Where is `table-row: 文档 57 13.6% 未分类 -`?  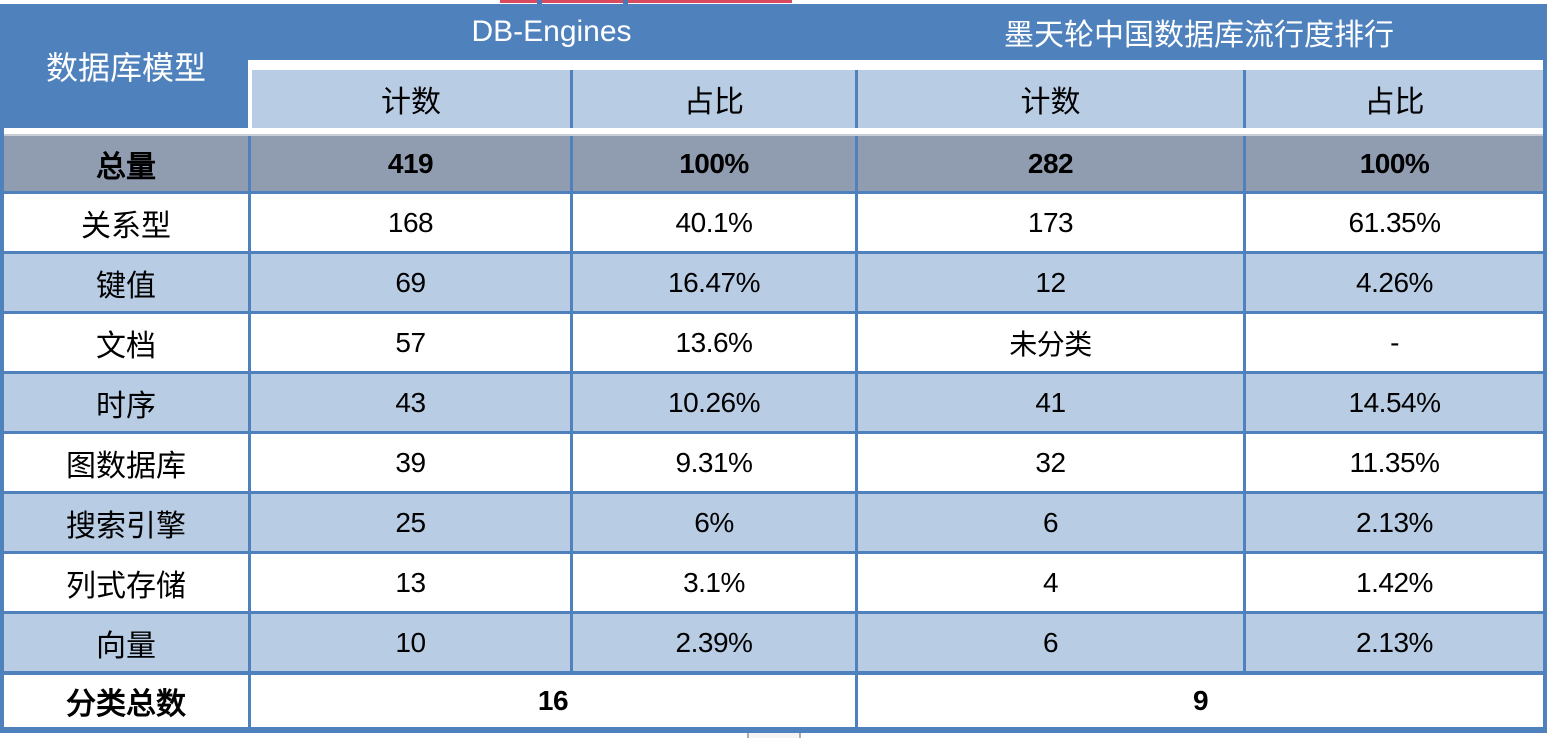 table-row: 文档 57 13.6% 未分类 - is located at coordinates (773, 341).